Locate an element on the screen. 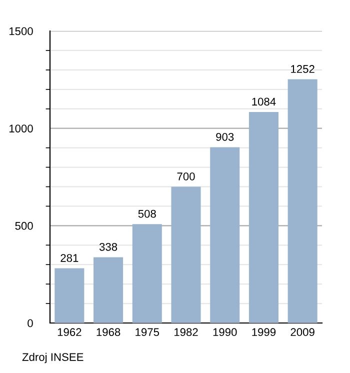  data-label: 338 is located at coordinates (108, 246).